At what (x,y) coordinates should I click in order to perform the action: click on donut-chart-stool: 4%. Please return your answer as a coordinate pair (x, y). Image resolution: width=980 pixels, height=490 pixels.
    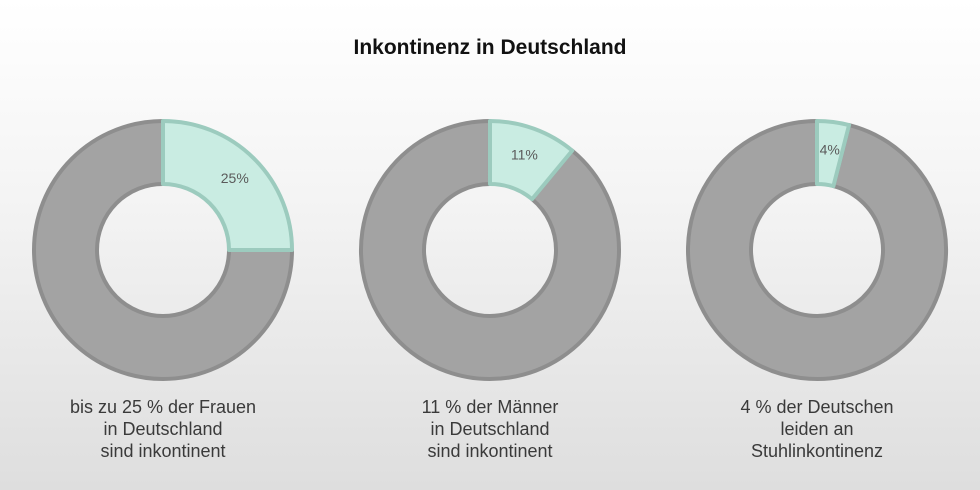
    Looking at the image, I should click on (817, 250).